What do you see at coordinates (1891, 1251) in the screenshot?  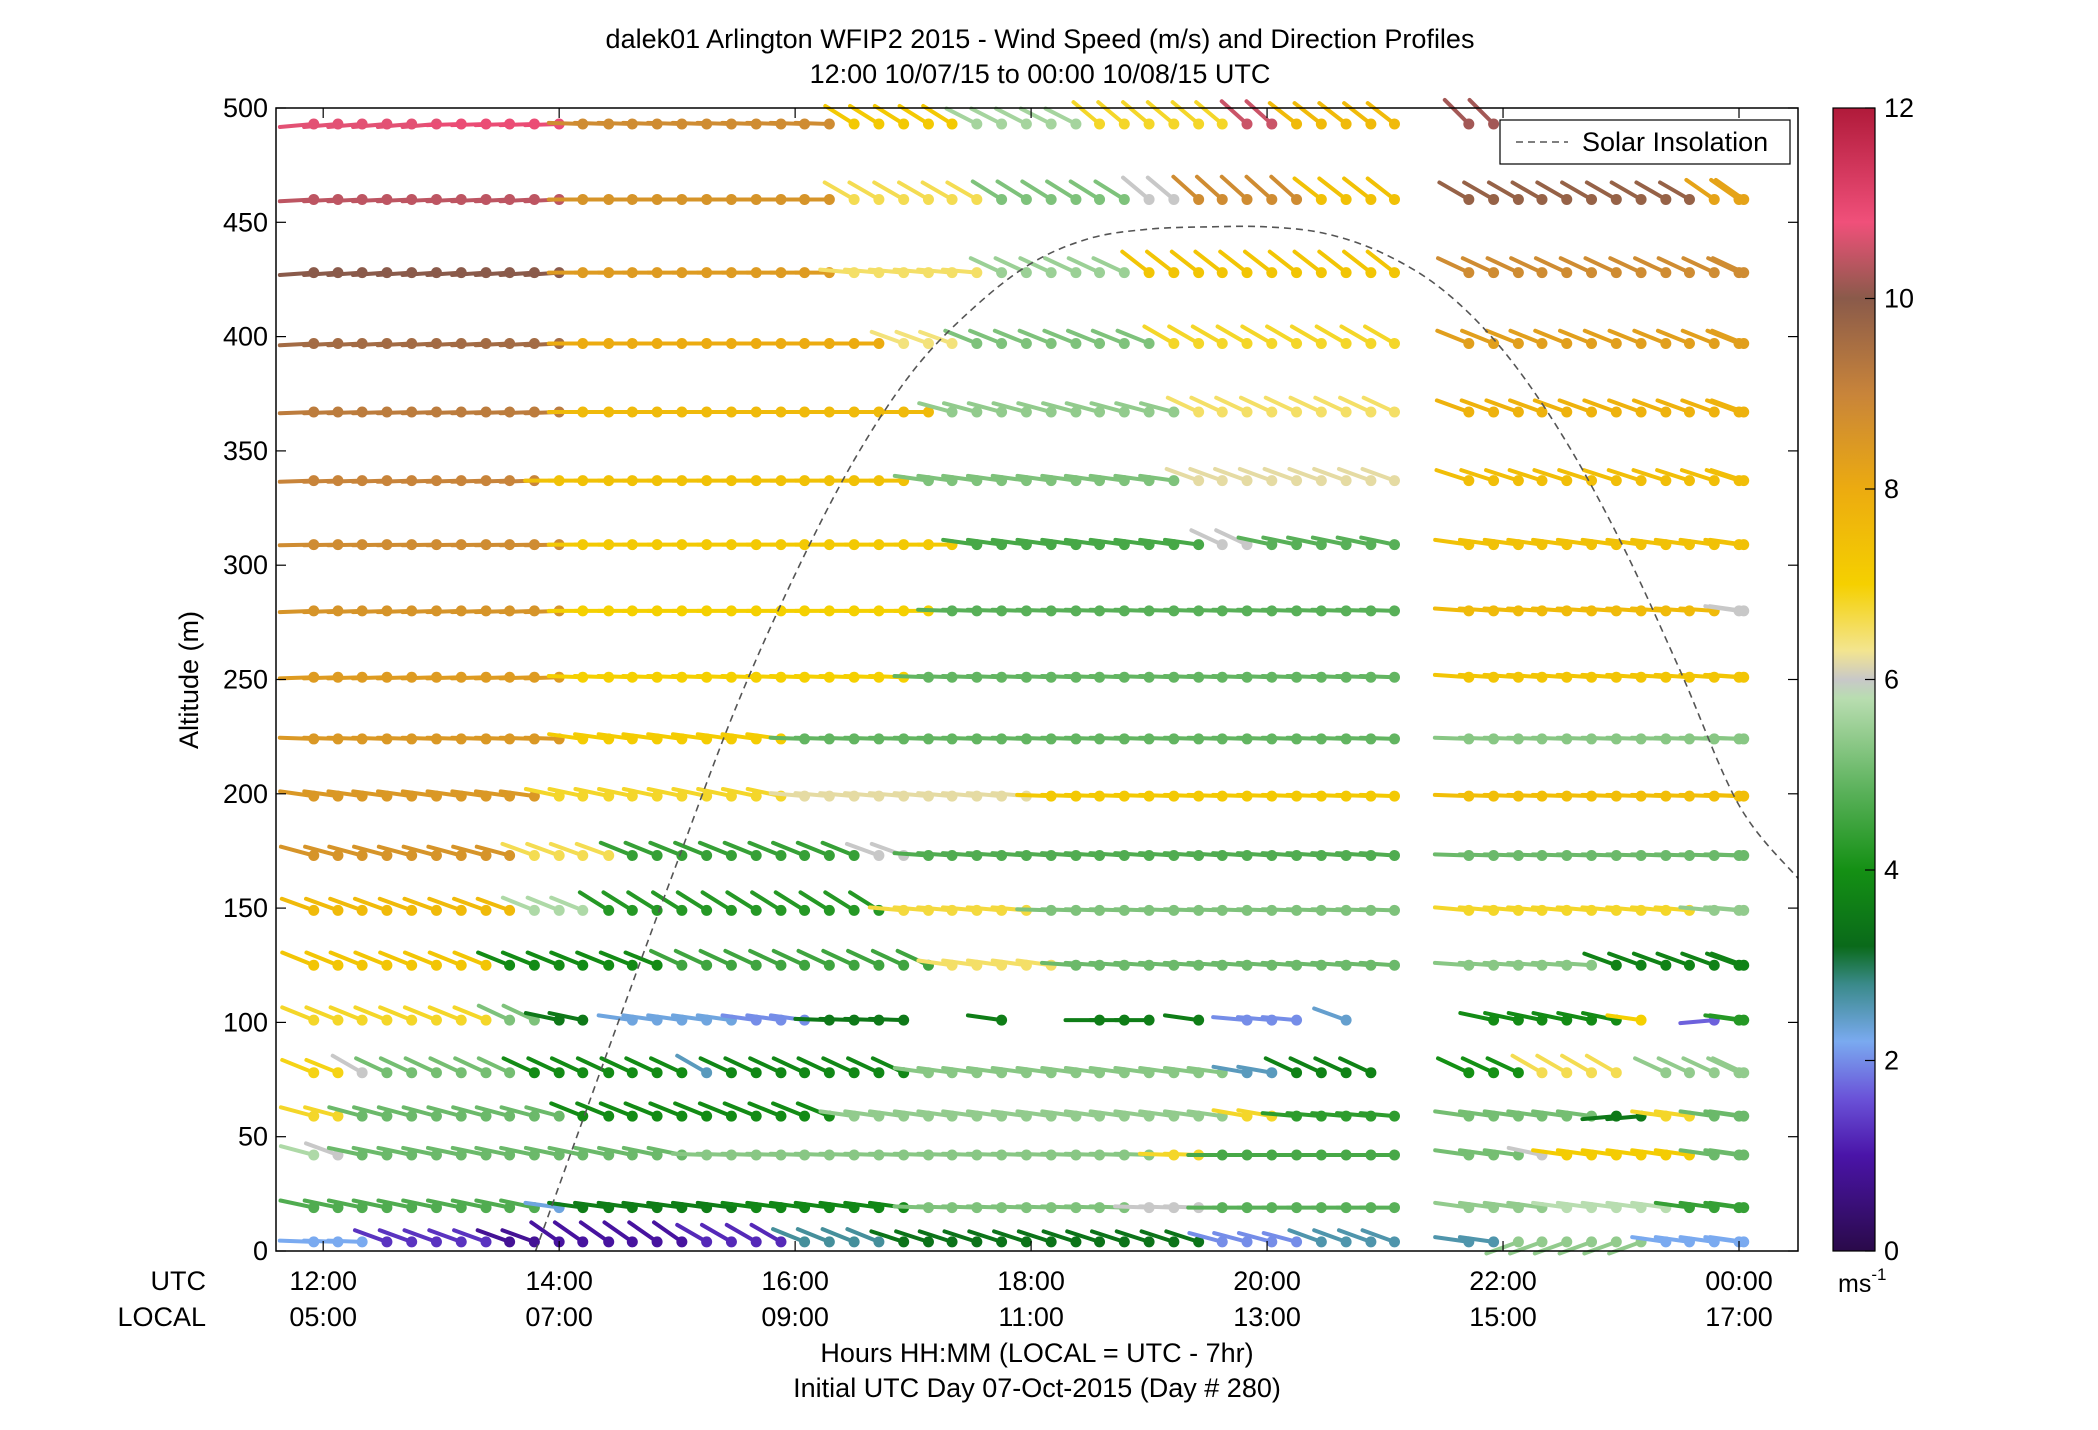 I see `colorbar-tick-label: 0` at bounding box center [1891, 1251].